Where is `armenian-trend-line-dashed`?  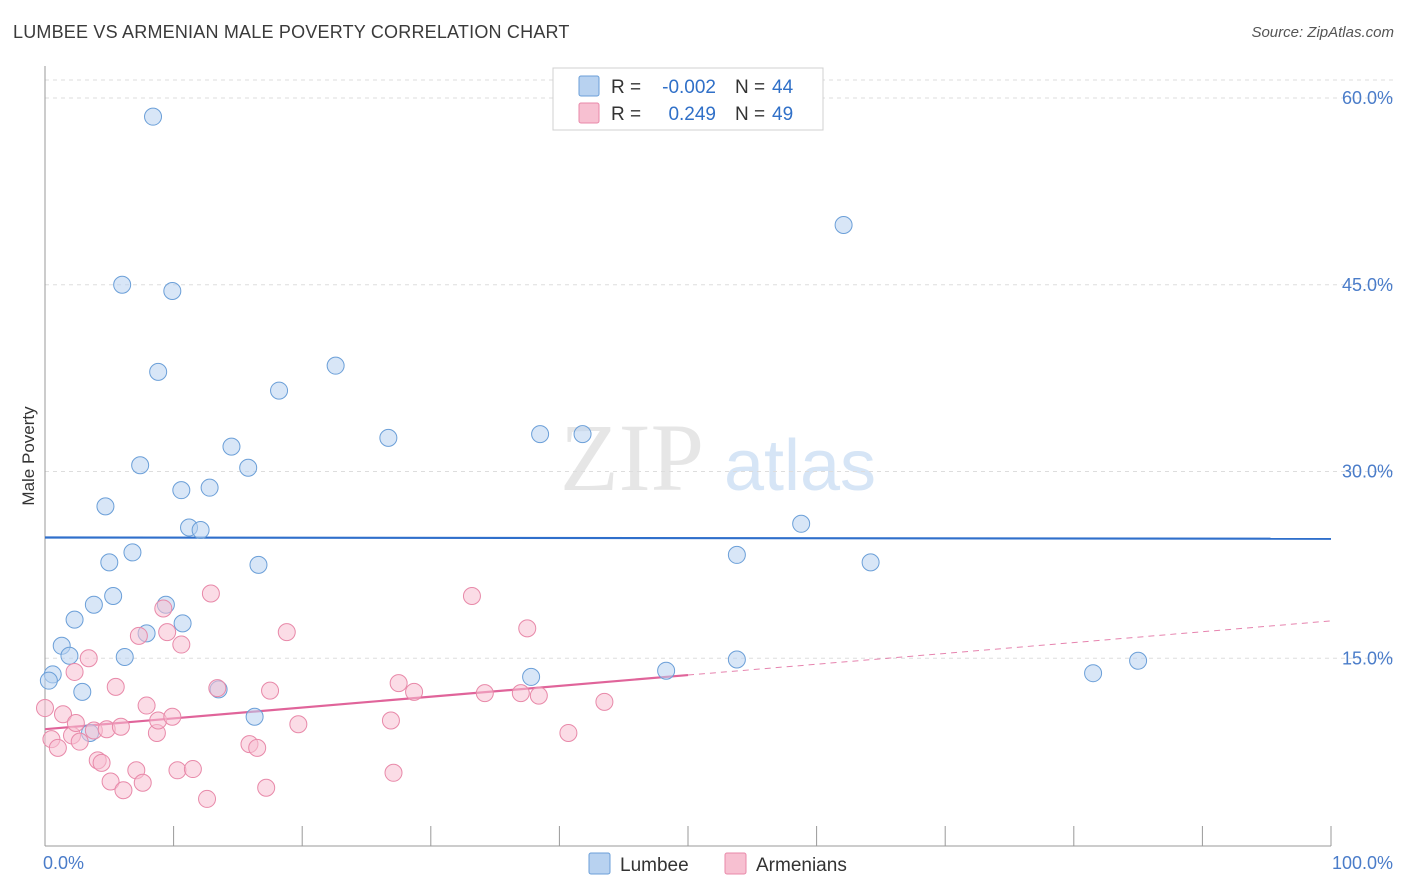
armenian-trend-line-dashed is located at coordinates (1009, 648).